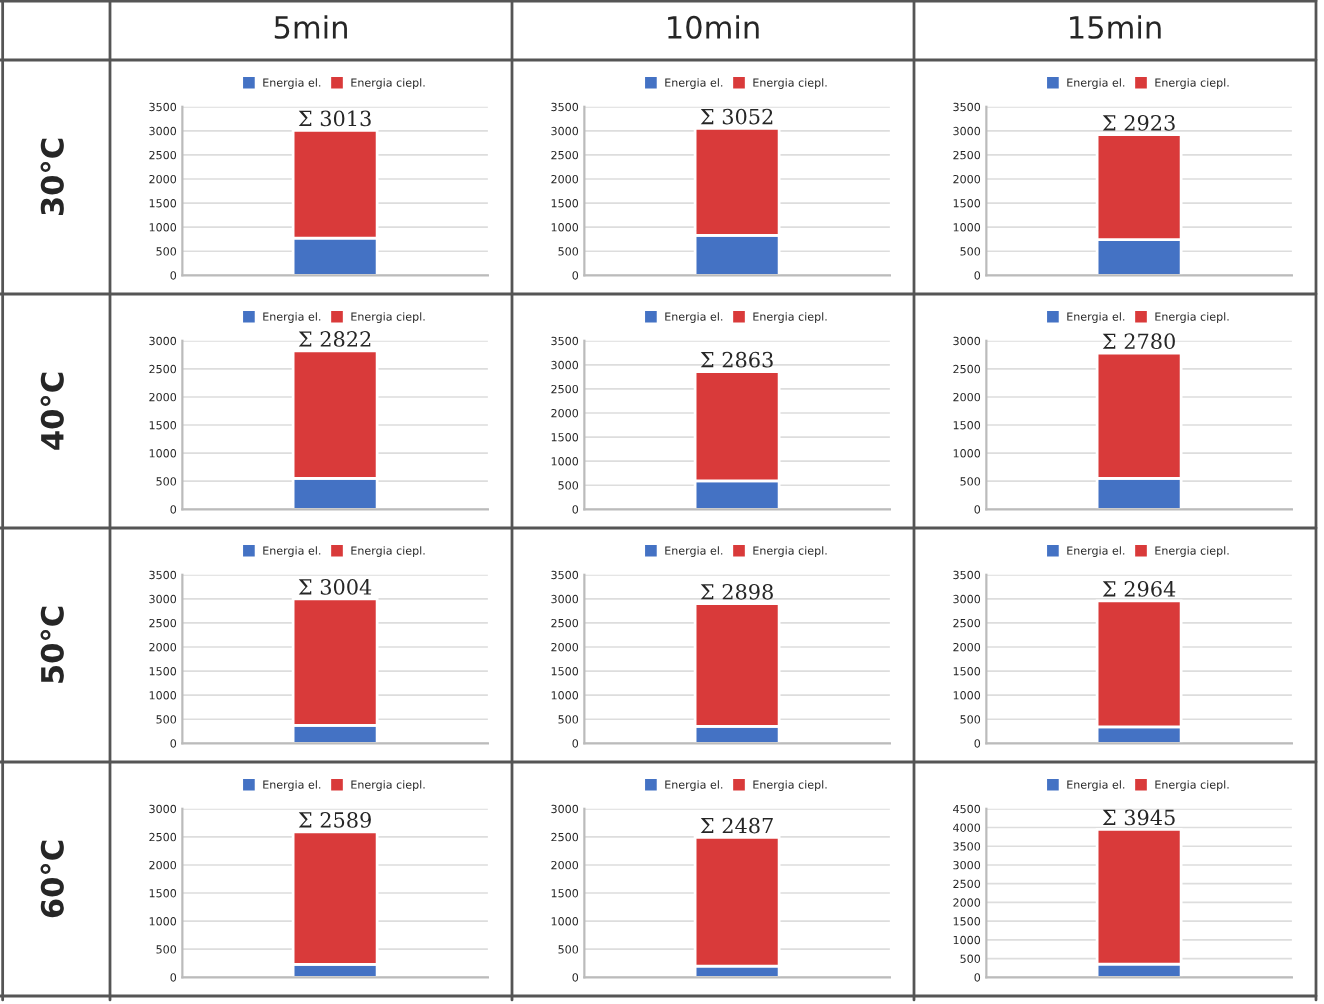  I want to click on total-label: Σ 2487, so click(736, 825).